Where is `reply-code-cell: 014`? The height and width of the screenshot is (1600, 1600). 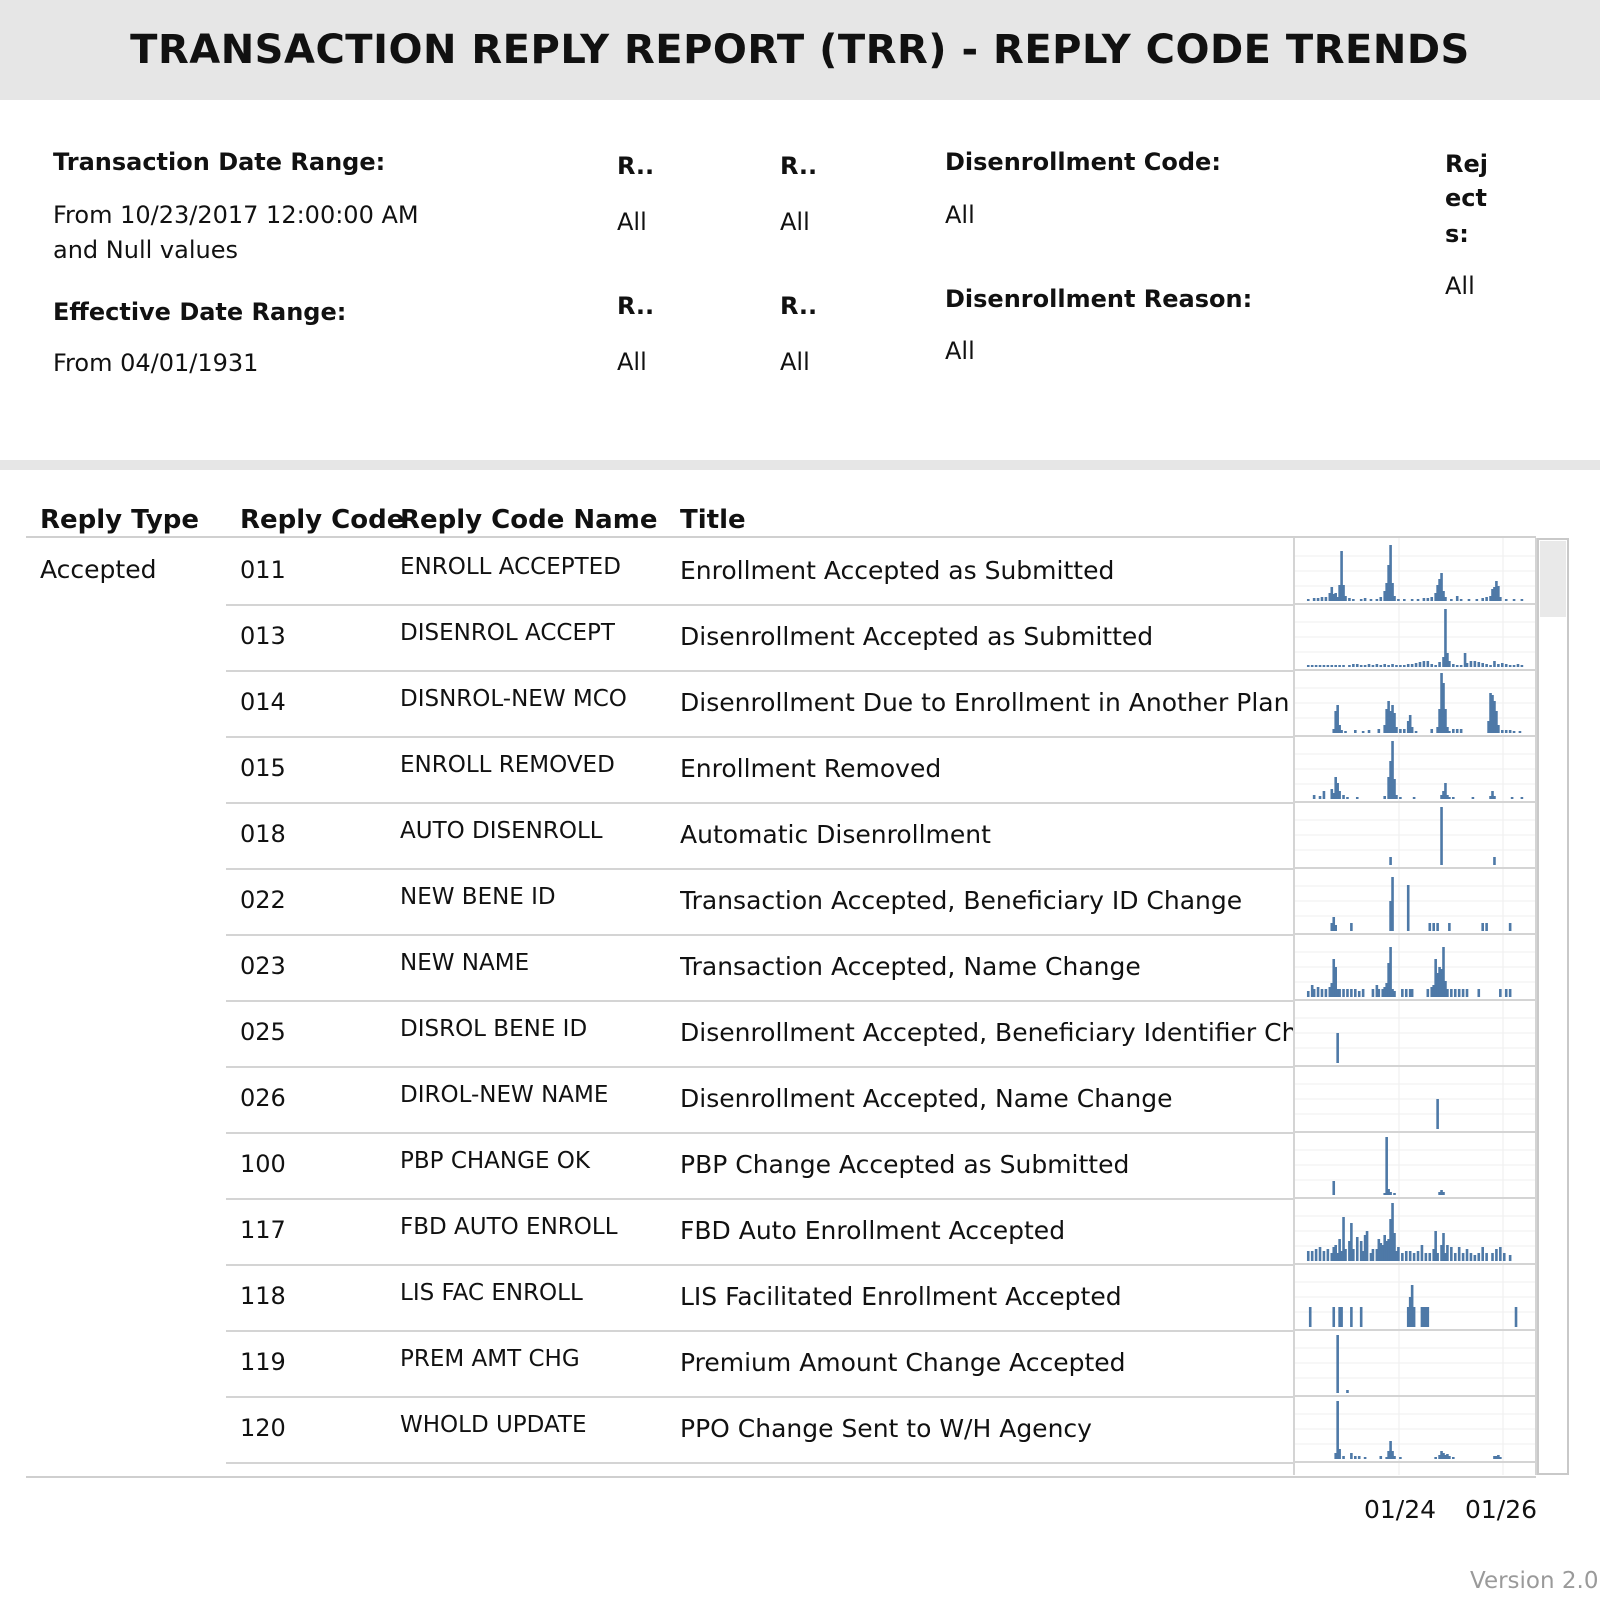 reply-code-cell: 014 is located at coordinates (263, 702).